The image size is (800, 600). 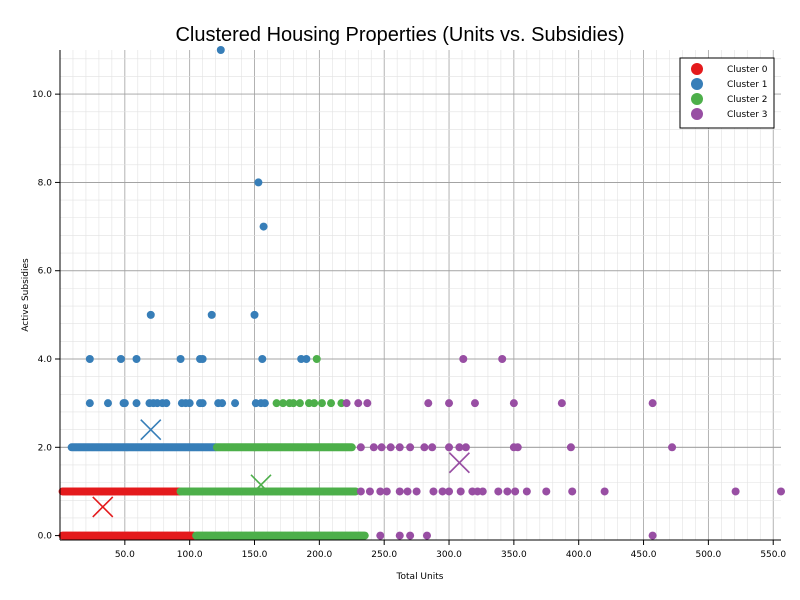 I want to click on centroid-markers, so click(x=281, y=468).